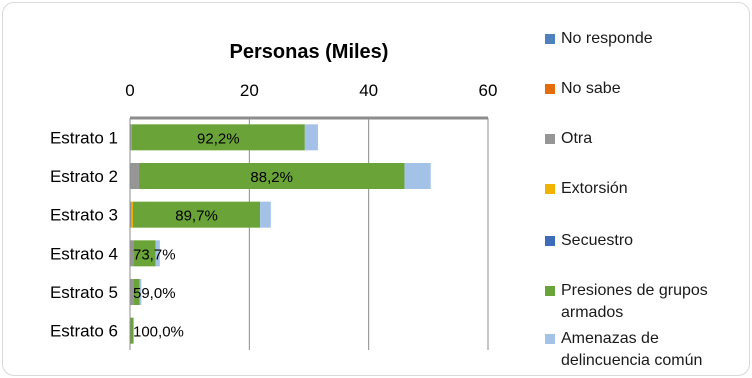  Describe the element at coordinates (158, 332) in the screenshot. I see `data-label: 100,0%` at that location.